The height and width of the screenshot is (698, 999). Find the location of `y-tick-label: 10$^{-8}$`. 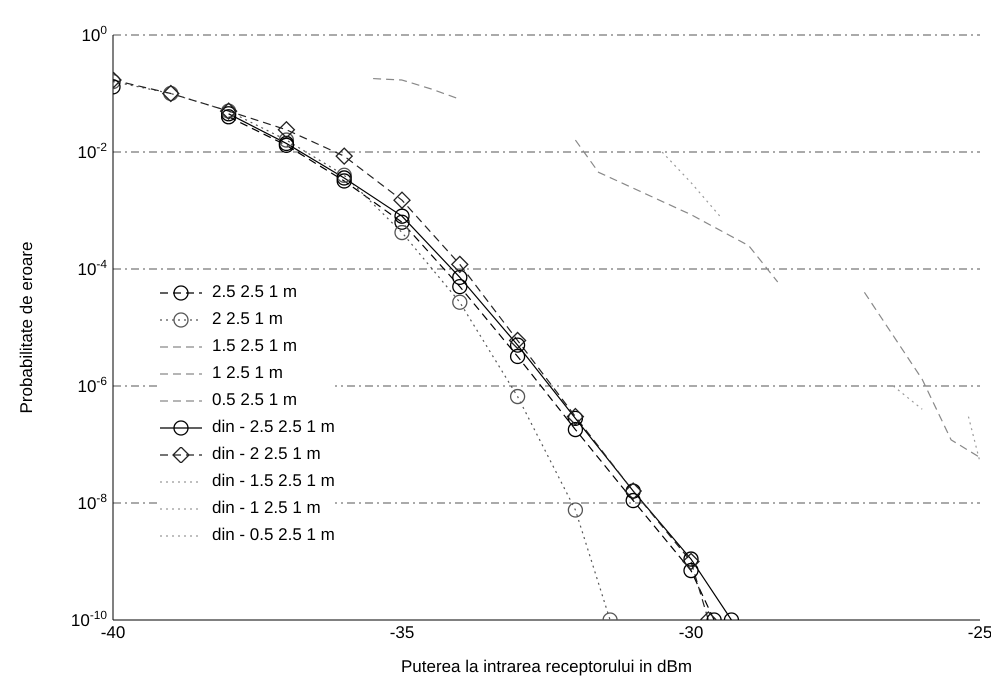

y-tick-label: 10$^{-8}$ is located at coordinates (93, 502).